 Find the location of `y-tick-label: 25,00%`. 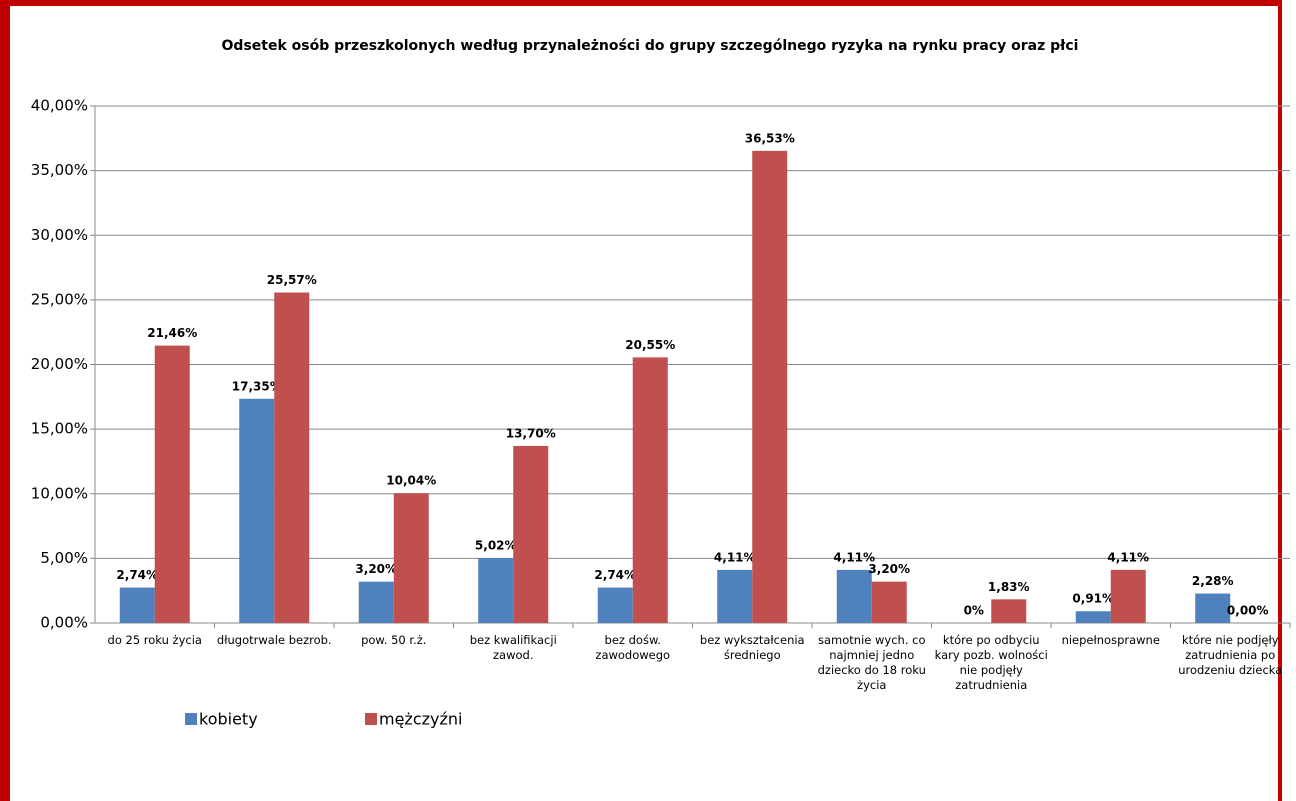

y-tick-label: 25,00% is located at coordinates (59, 299).